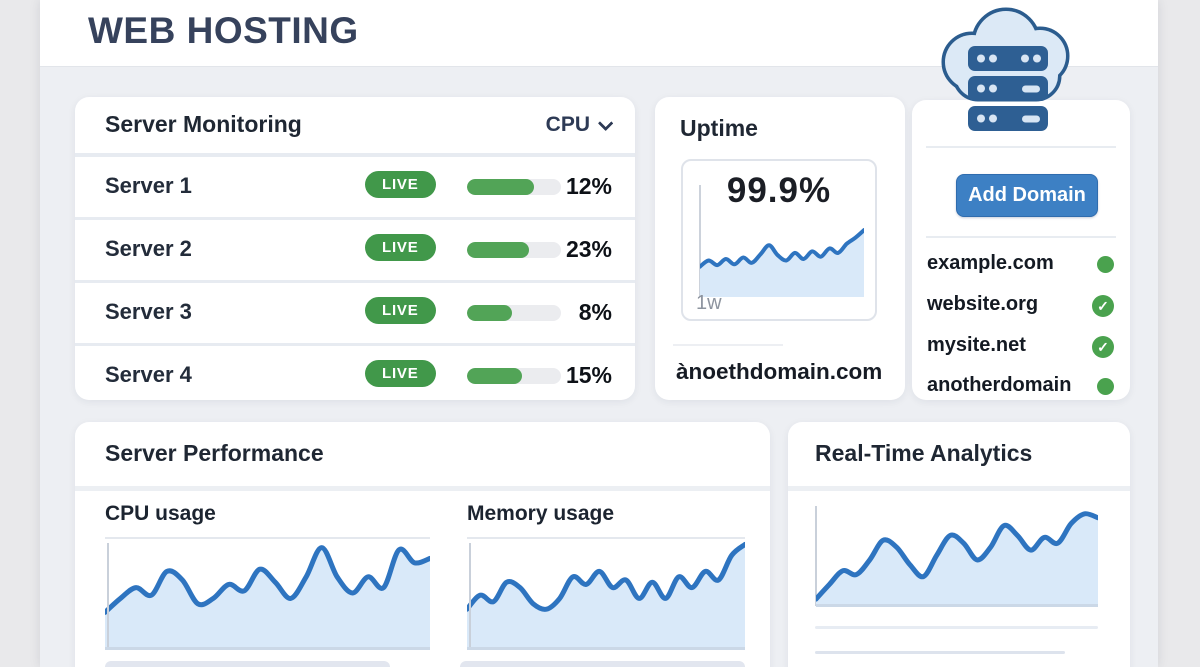 This screenshot has width=1200, height=667. I want to click on memory-usage-chart, so click(606, 593).